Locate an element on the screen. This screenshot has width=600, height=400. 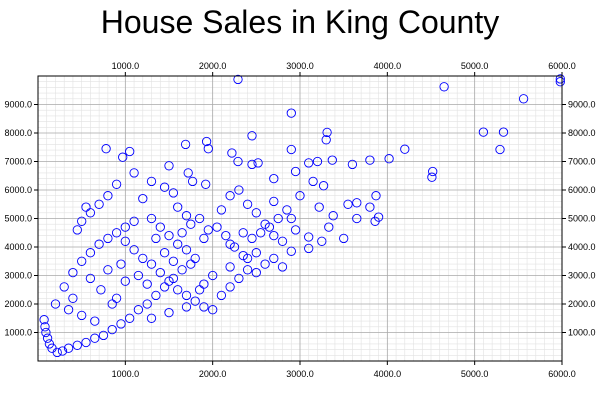
y-tick-label-right: 2000.0 is located at coordinates (582, 304).